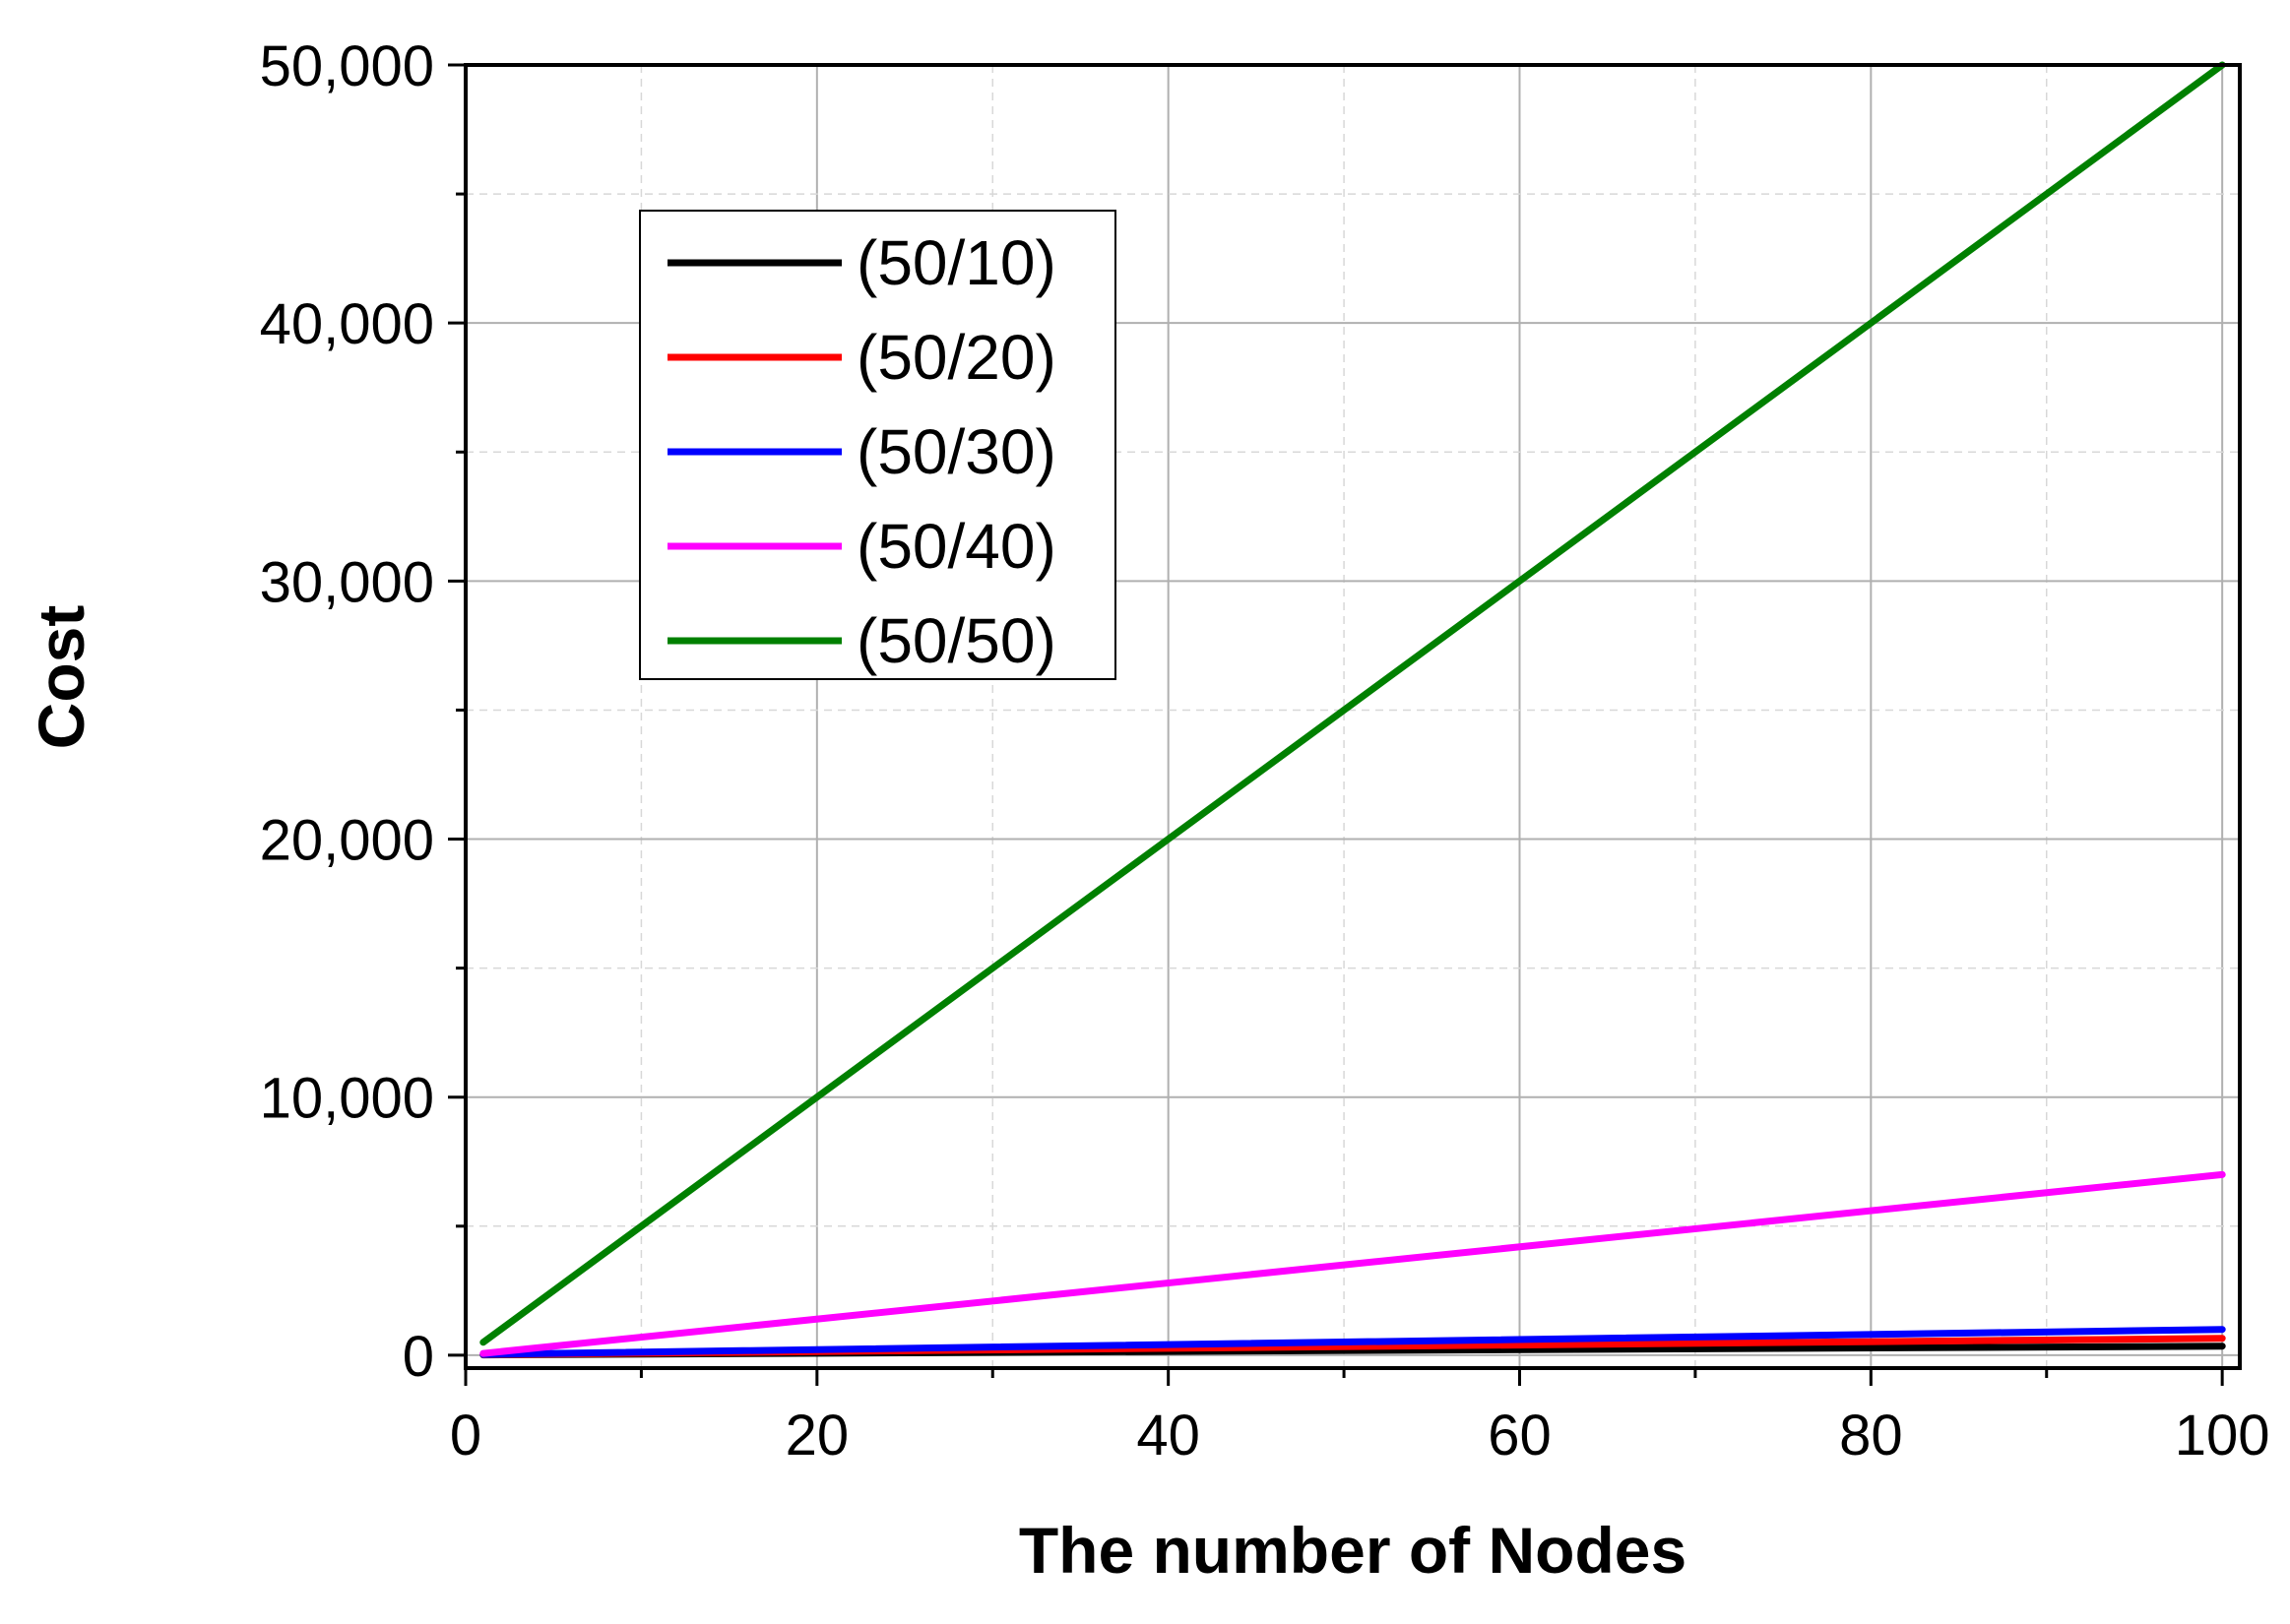 The width and height of the screenshot is (2290, 1624). I want to click on x-tick-label: 60, so click(1520, 1436).